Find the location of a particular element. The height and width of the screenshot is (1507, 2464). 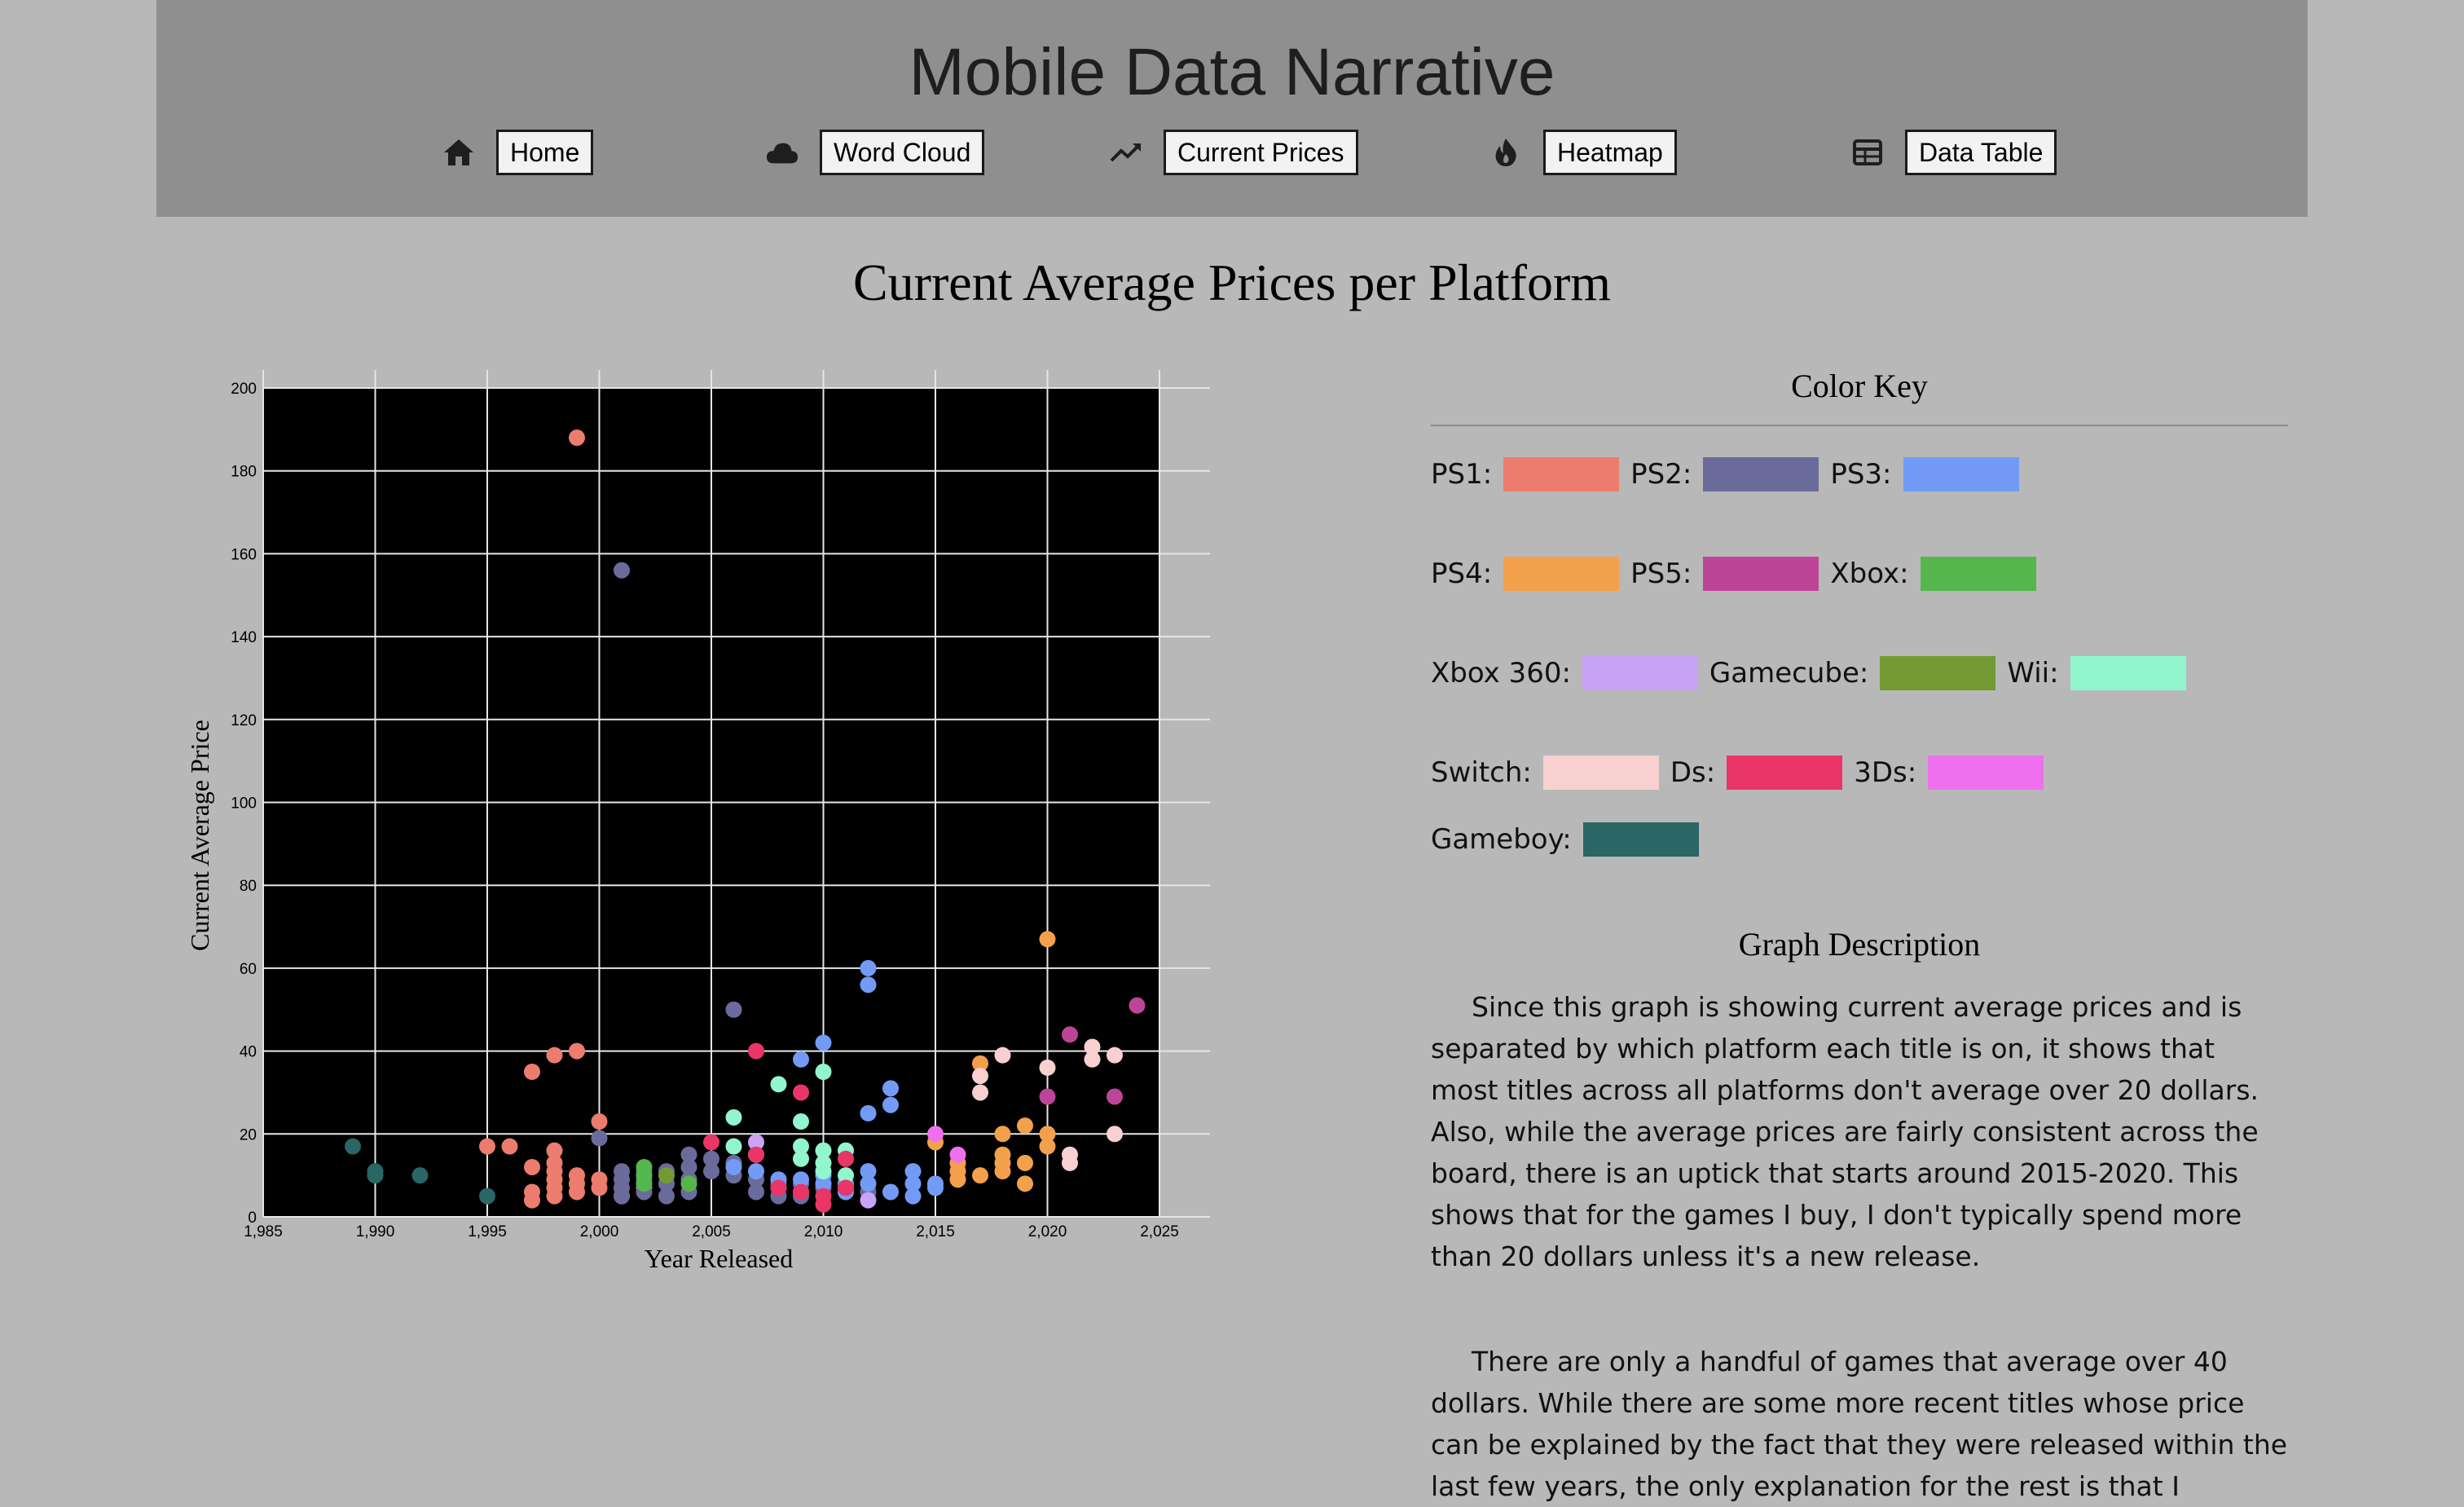

x-tick-label: 2,005 is located at coordinates (711, 1232).